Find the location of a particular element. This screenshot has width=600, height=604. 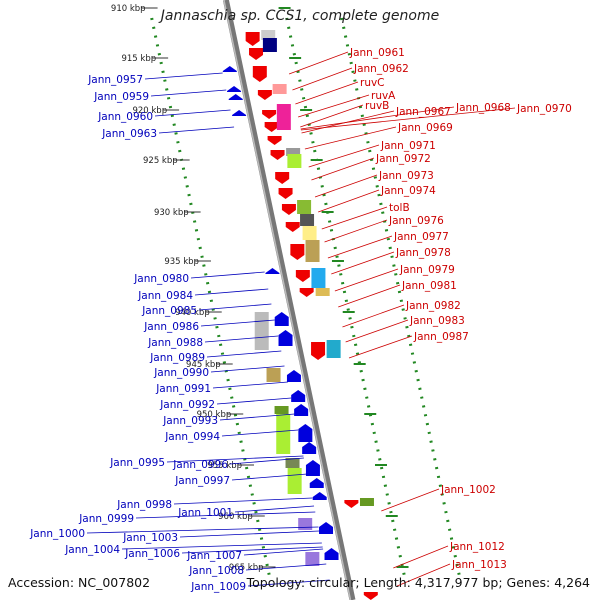

left-gene-label: Jann_1004 is located at coordinates (92, 550).